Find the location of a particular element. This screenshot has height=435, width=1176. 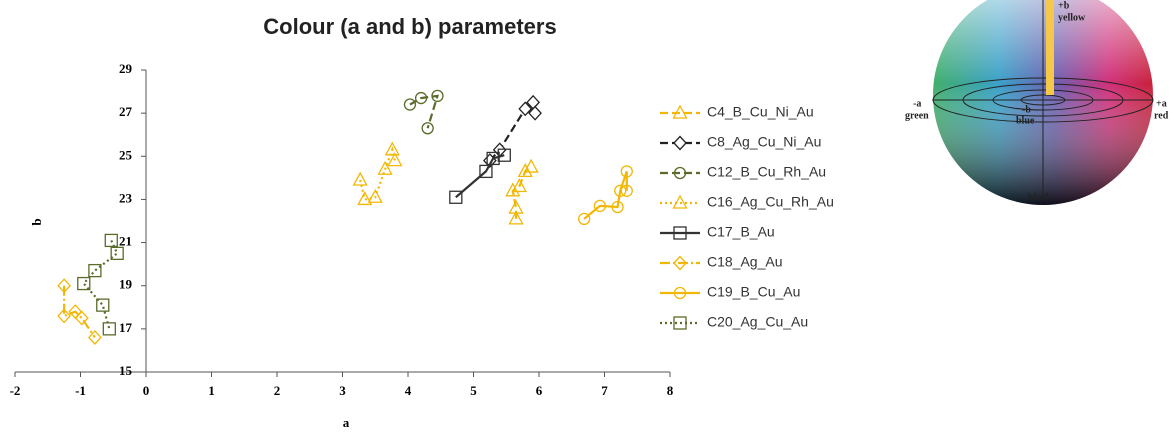

legend-label: C8_Ag_Cu_Ni_Au is located at coordinates (764, 142).